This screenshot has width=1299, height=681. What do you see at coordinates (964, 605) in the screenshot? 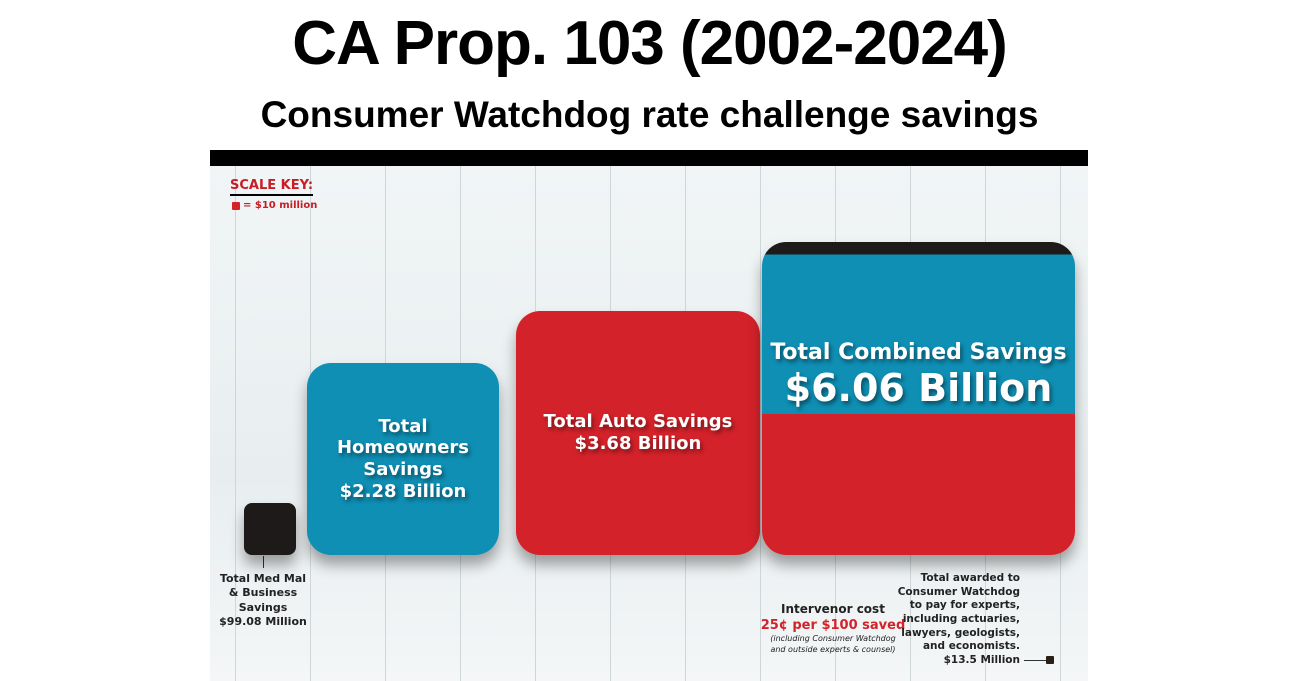
I see `awarded-line: to pay for experts,` at bounding box center [964, 605].